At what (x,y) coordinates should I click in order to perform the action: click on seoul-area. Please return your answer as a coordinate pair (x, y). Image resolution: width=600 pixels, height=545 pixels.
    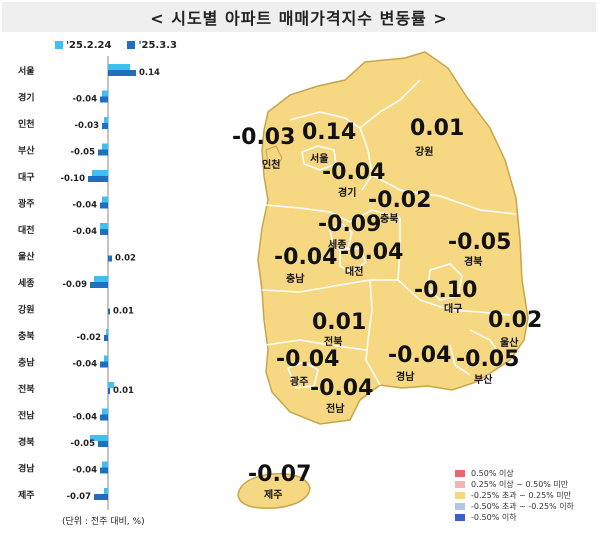
    Looking at the image, I should click on (319, 158).